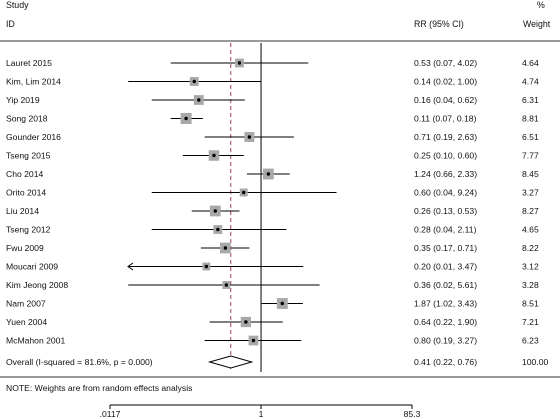 This screenshot has height=419, width=560. I want to click on ci-text: 0.35 (0.17, 0.71), so click(445, 248).